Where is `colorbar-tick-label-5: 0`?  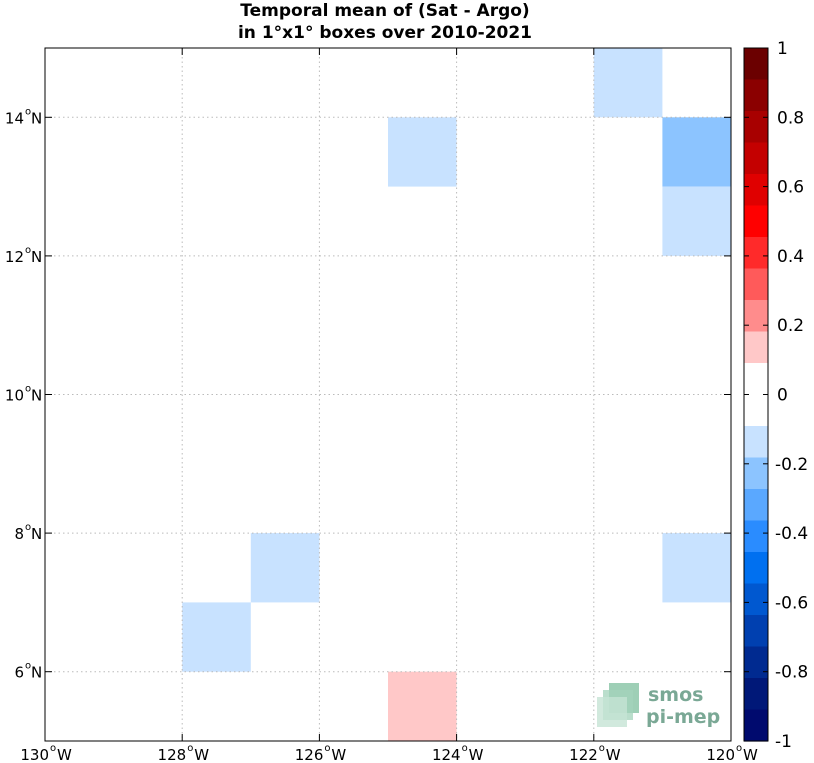 colorbar-tick-label-5: 0 is located at coordinates (782, 396).